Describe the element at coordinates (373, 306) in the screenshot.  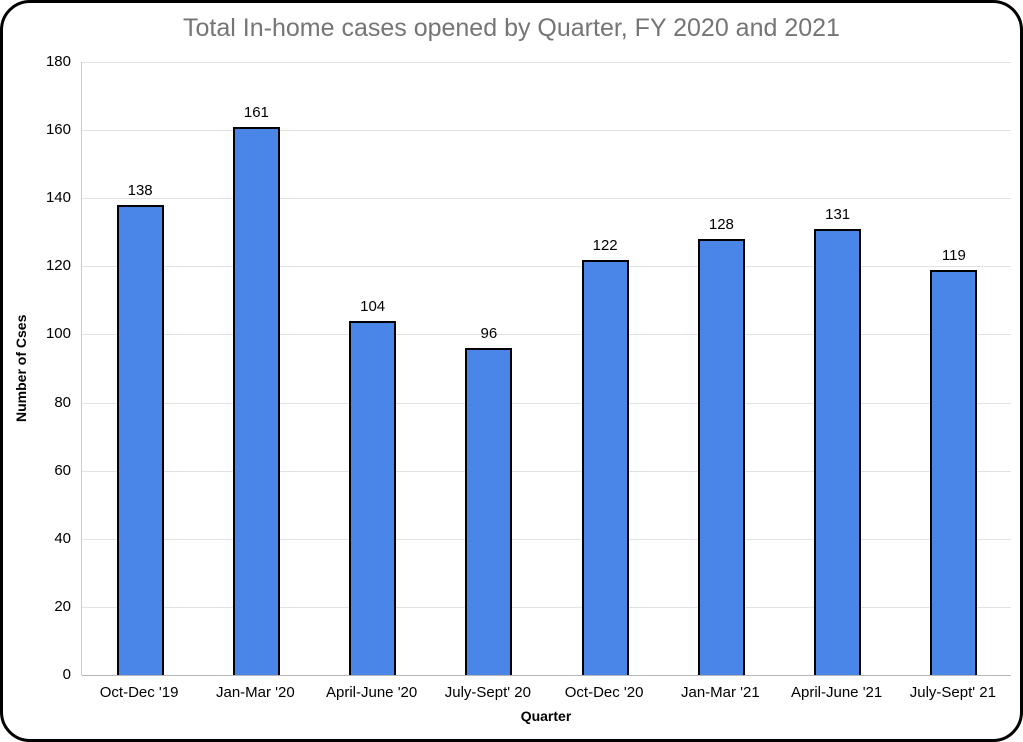
I see `bar-value-label: 104` at that location.